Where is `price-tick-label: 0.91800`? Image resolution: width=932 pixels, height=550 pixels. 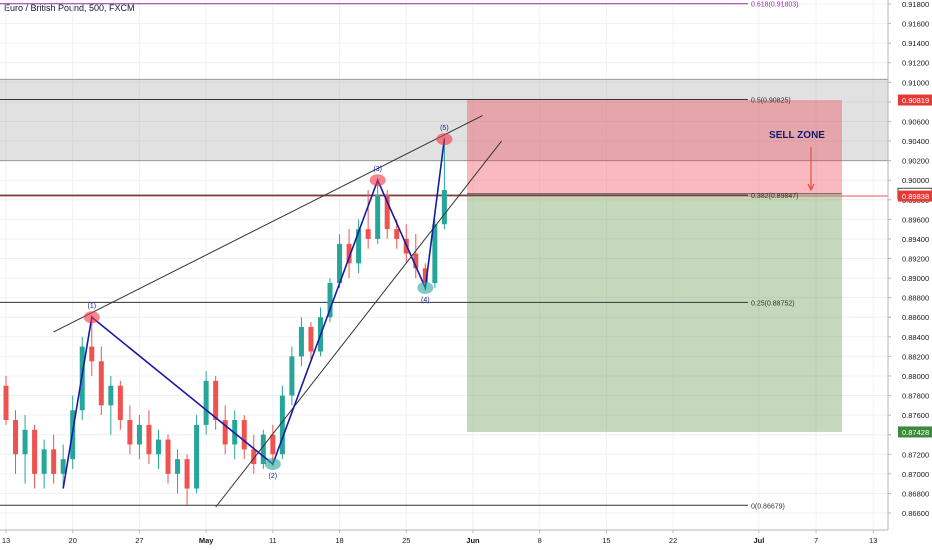 price-tick-label: 0.91800 is located at coordinates (915, 4).